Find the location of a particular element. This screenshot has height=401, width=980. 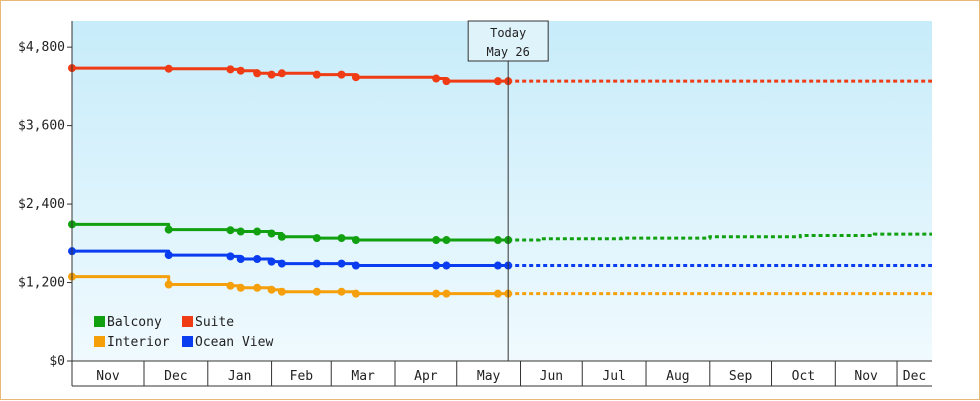

month-label: Aug is located at coordinates (677, 376).